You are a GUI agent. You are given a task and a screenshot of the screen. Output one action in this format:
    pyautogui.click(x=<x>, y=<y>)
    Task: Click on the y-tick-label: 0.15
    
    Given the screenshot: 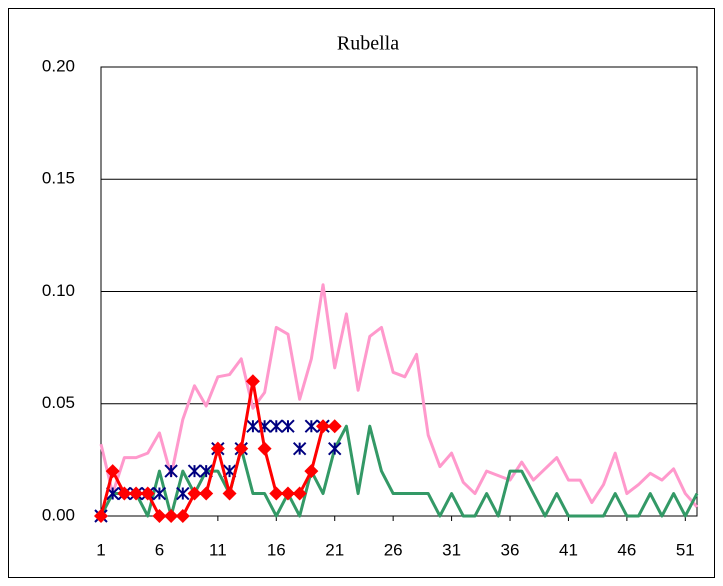 What is the action you would take?
    pyautogui.click(x=58, y=178)
    